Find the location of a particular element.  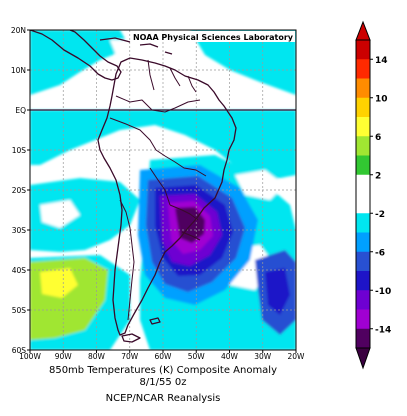

caption-line-2: 8/1/55 0z is located at coordinates (163, 382).